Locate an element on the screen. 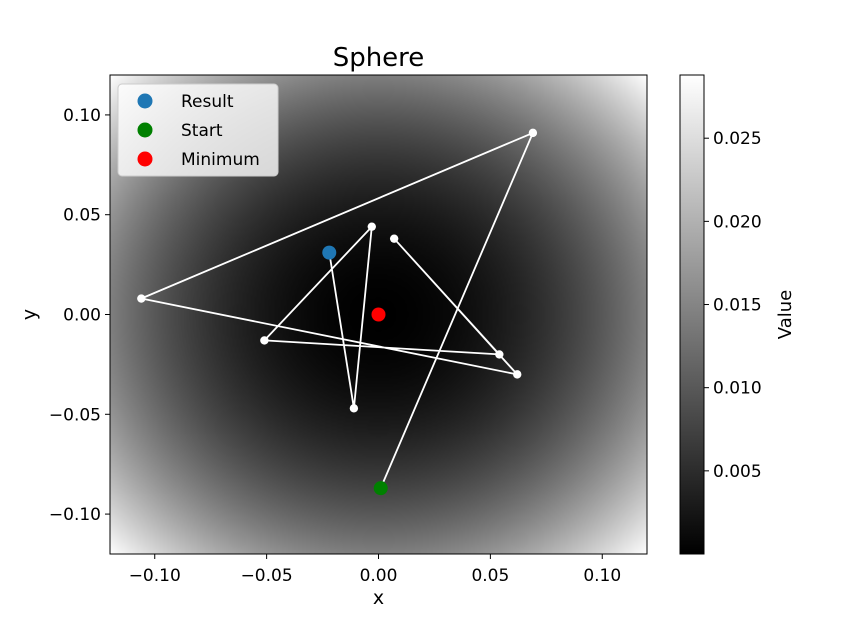  legend: Result Start Minimum is located at coordinates (198, 130).